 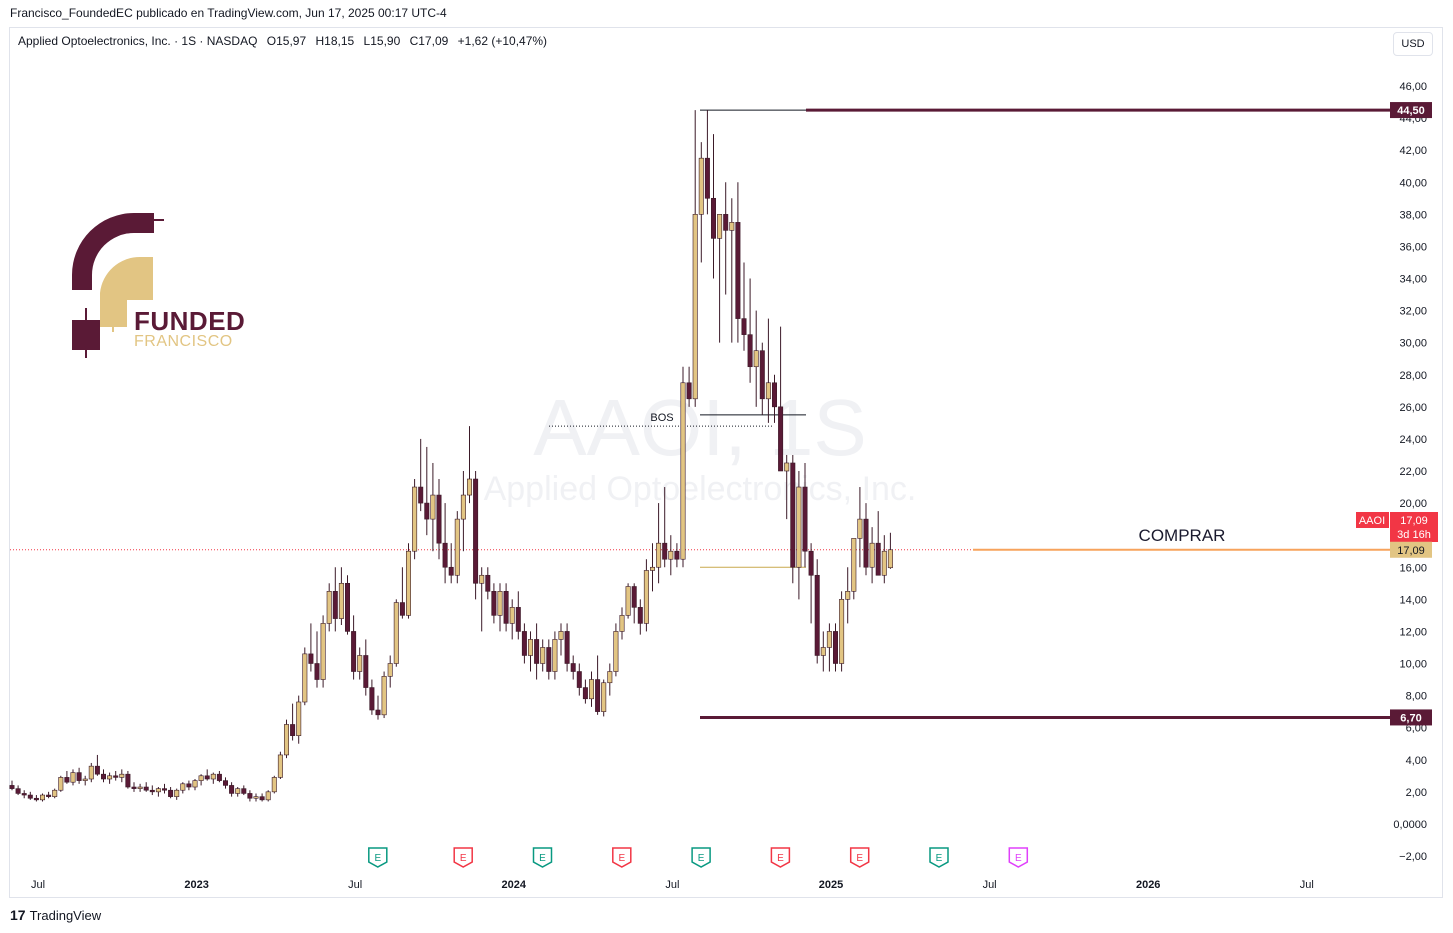 I want to click on y-tick-label: 4,00, so click(x=1416, y=761).